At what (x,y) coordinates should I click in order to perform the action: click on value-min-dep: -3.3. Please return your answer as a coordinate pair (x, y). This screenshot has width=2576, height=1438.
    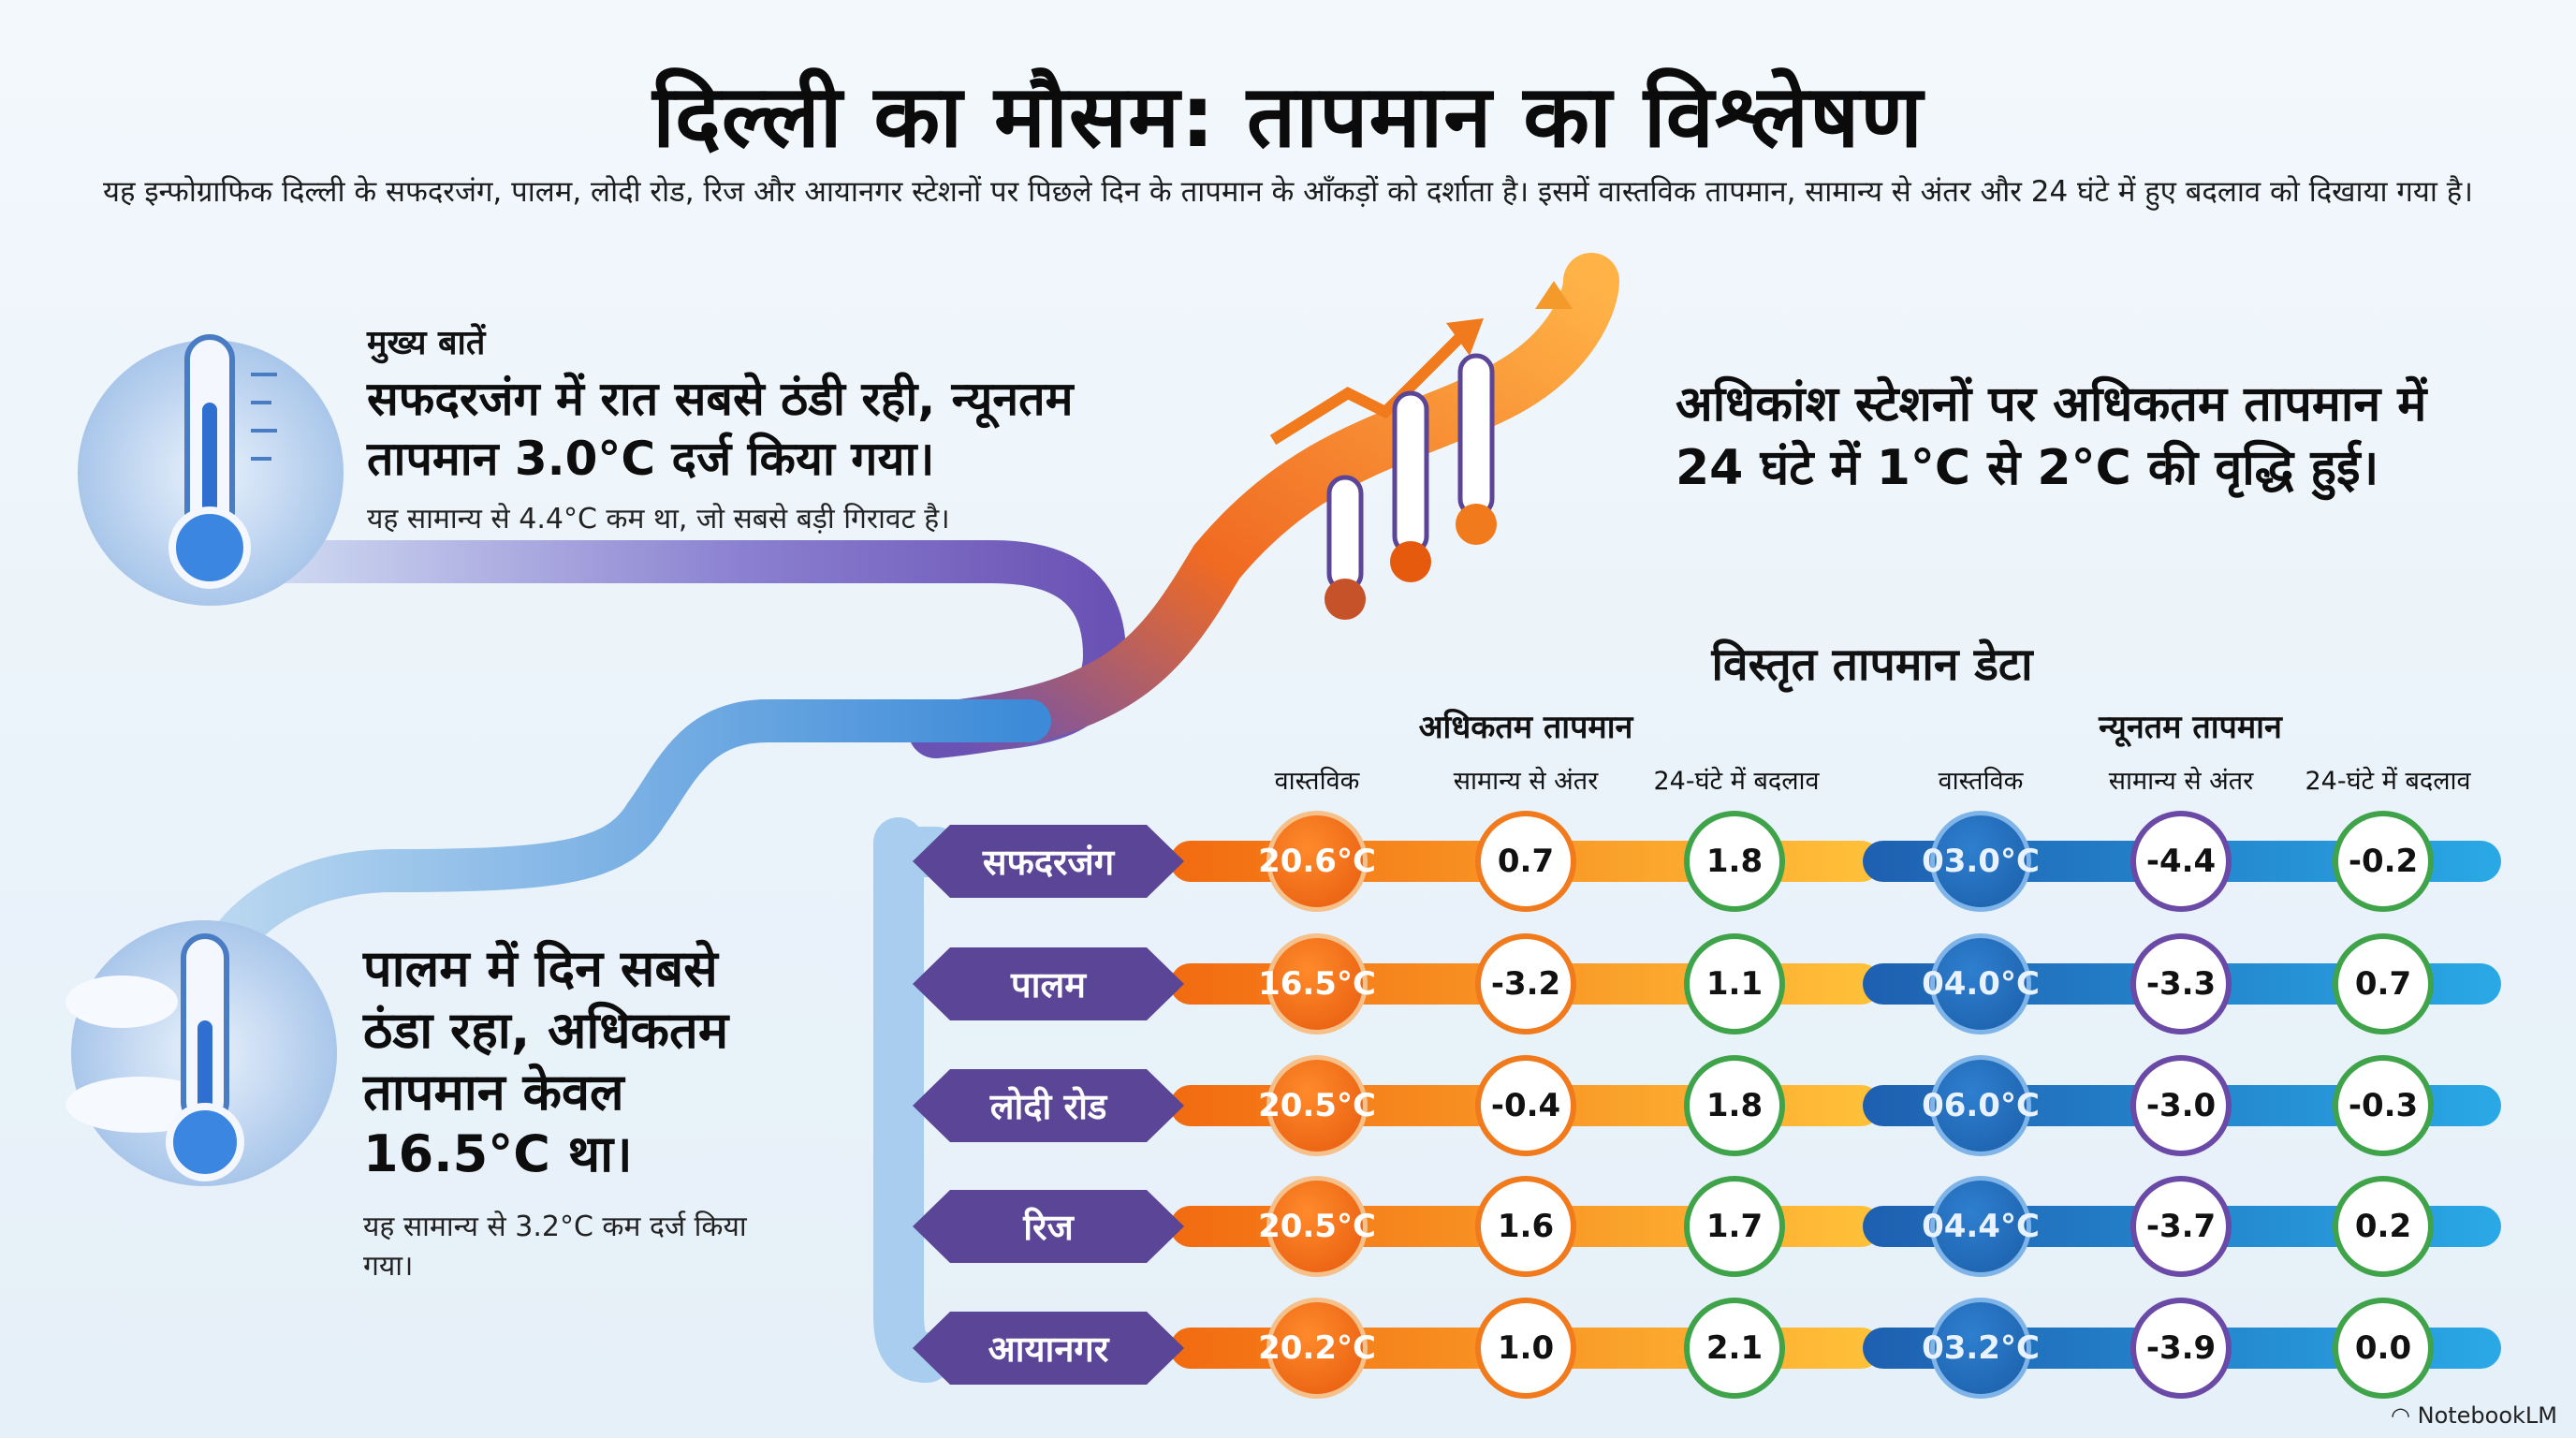
    Looking at the image, I should click on (2181, 983).